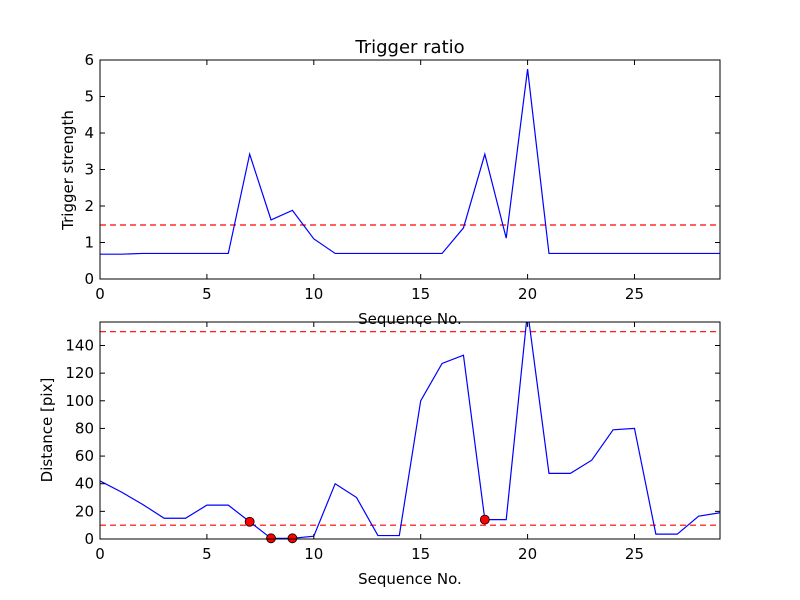 The image size is (800, 600). I want to click on y-axis-label: Distance [pix], so click(47, 430).